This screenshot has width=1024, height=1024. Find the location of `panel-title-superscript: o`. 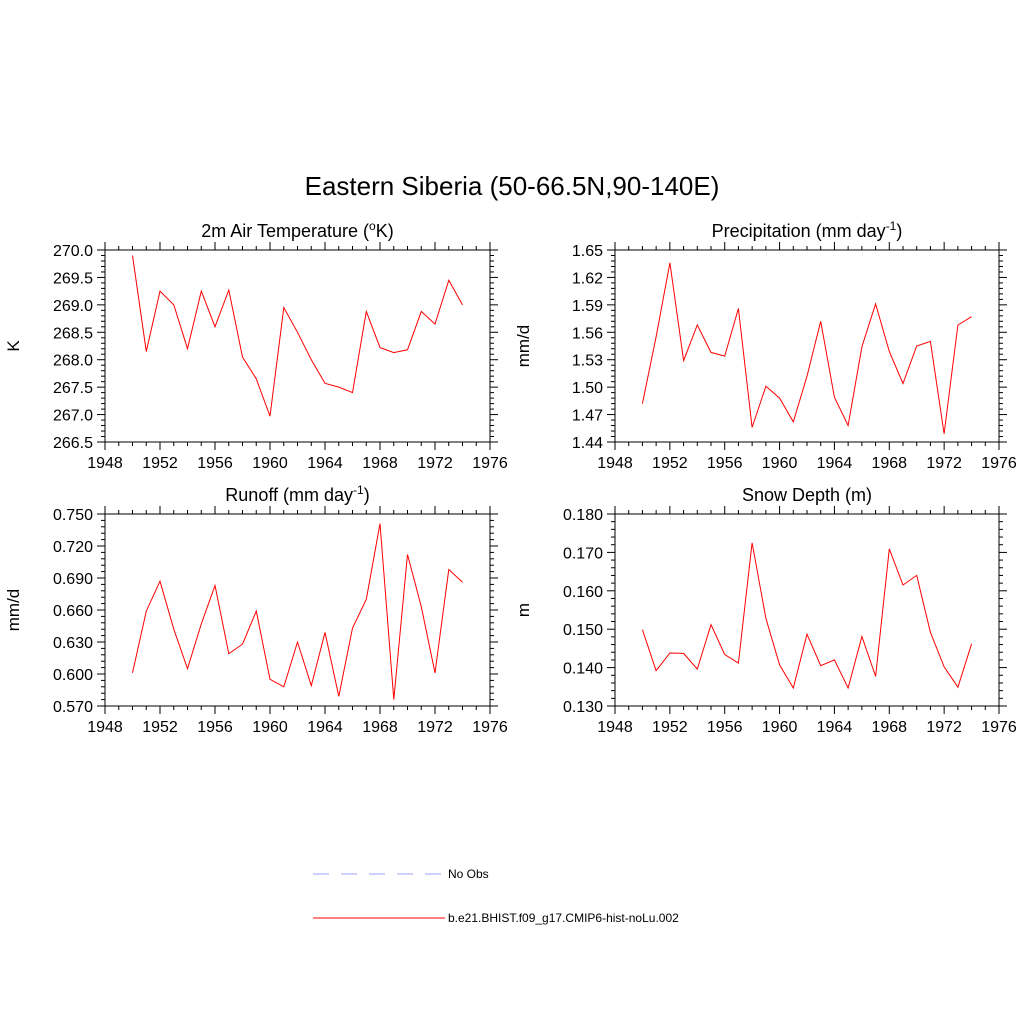

panel-title-superscript: o is located at coordinates (372, 226).